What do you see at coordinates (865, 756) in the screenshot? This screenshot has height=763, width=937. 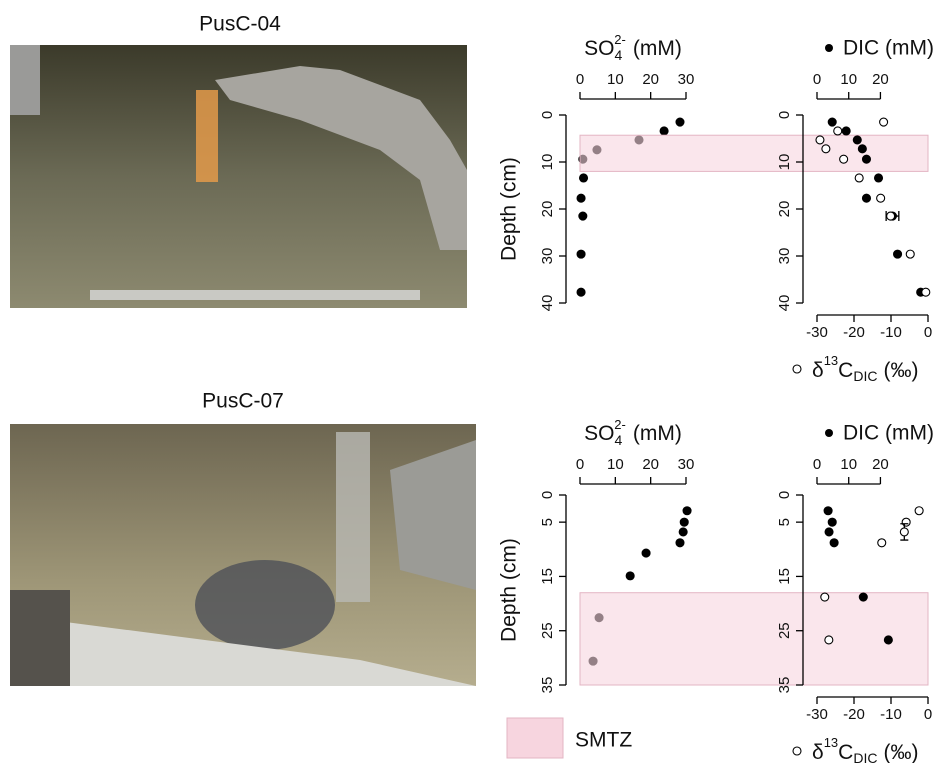 I see `label-part: DIC` at bounding box center [865, 756].